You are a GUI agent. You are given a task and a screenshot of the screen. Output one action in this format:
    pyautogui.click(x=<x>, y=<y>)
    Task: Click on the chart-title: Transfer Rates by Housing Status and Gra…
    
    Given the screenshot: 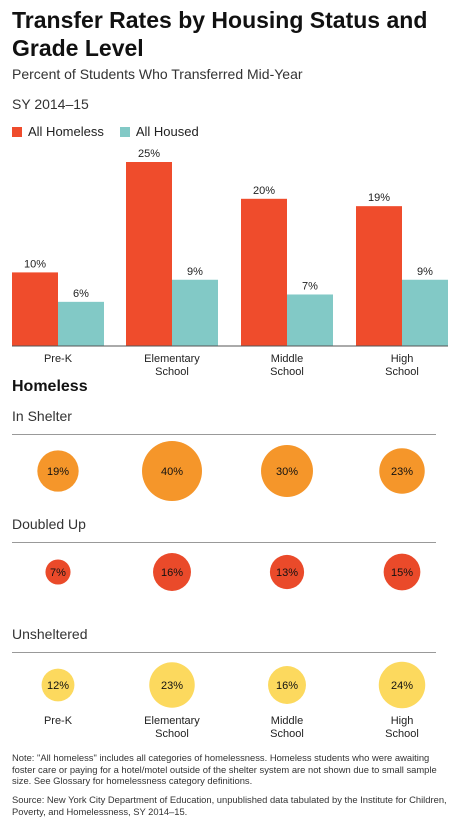 What is the action you would take?
    pyautogui.click(x=220, y=34)
    